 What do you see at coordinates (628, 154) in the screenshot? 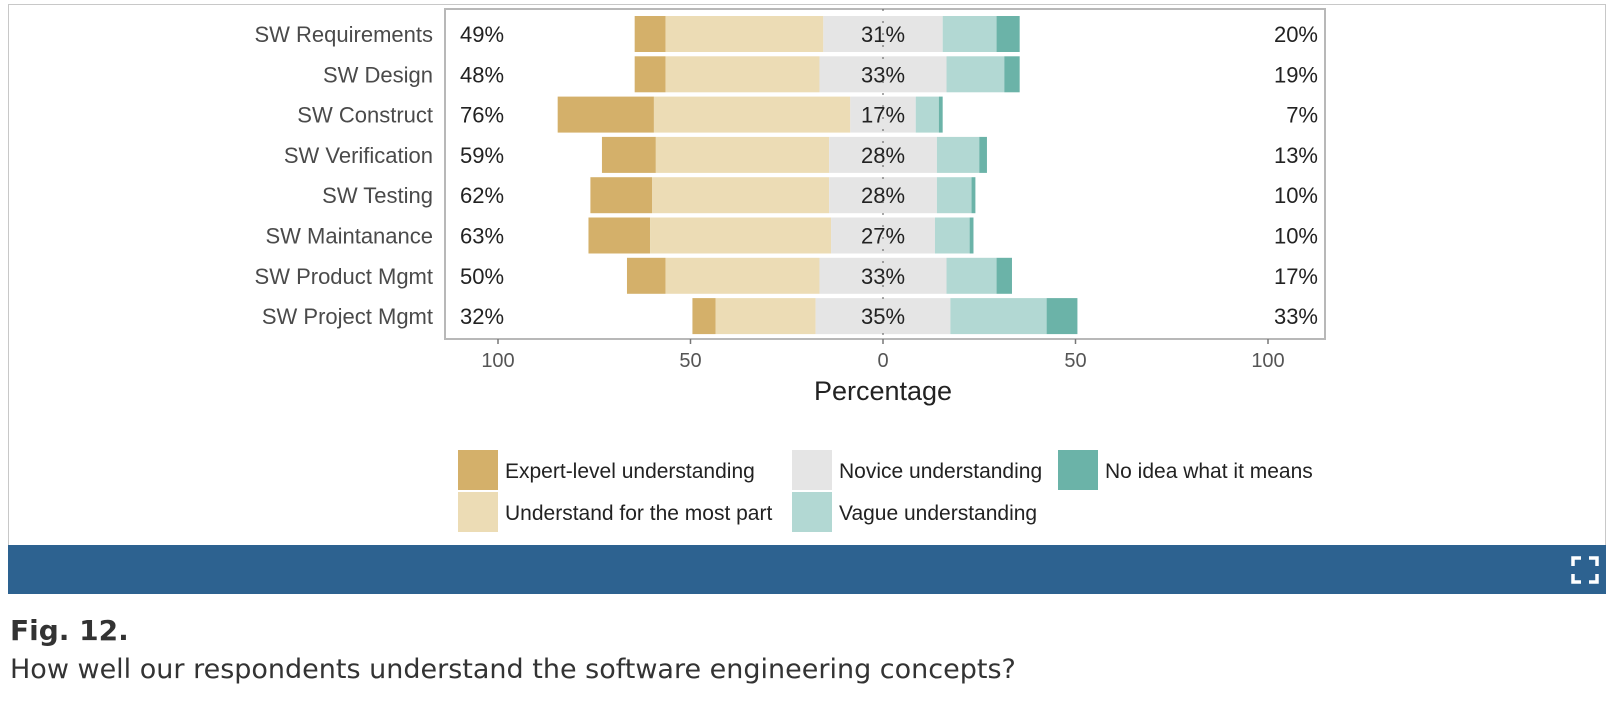
I see `bar-sw-verification-expert-level-understanding` at bounding box center [628, 154].